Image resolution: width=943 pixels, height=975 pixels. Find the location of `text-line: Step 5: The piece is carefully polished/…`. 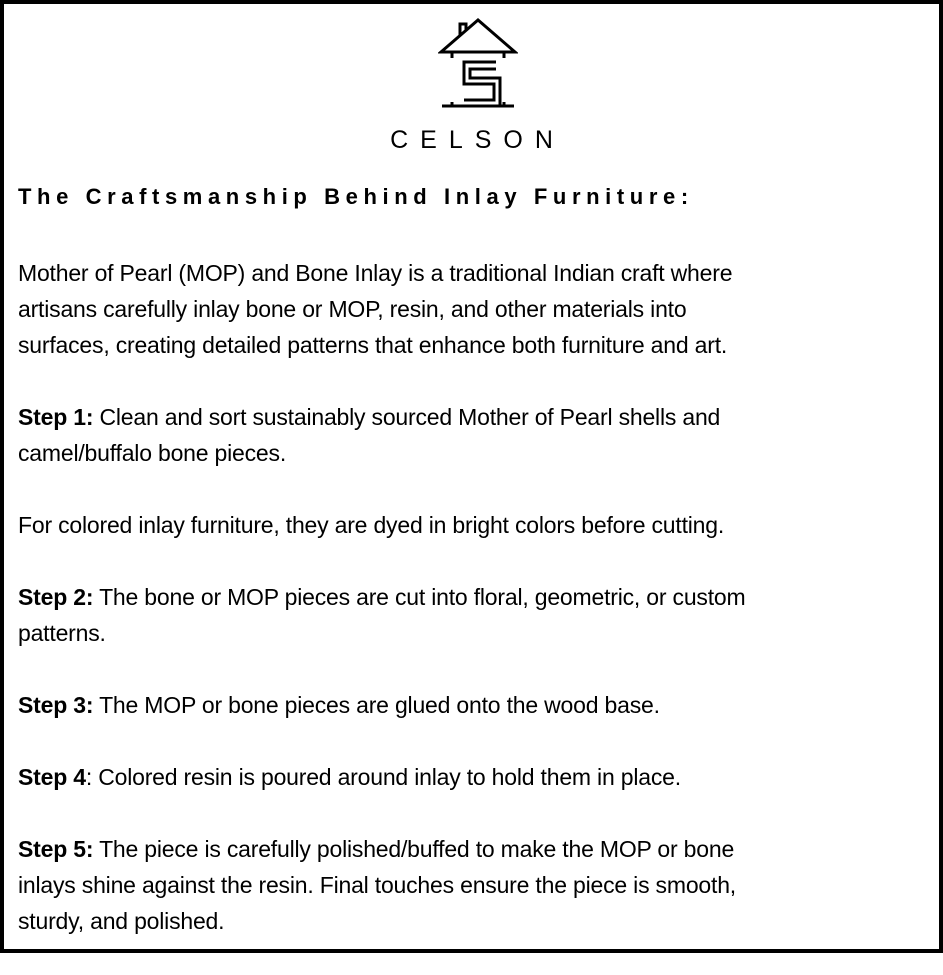

text-line: Step 5: The piece is carefully polished/… is located at coordinates (381, 849).